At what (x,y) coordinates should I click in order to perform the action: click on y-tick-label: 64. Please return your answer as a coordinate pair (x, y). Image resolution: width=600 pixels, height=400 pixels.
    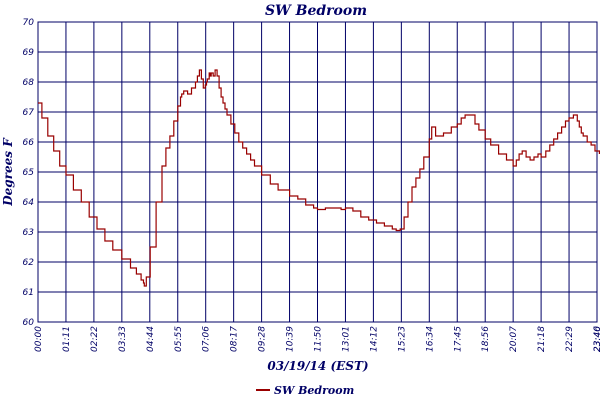
    Looking at the image, I should click on (29, 203).